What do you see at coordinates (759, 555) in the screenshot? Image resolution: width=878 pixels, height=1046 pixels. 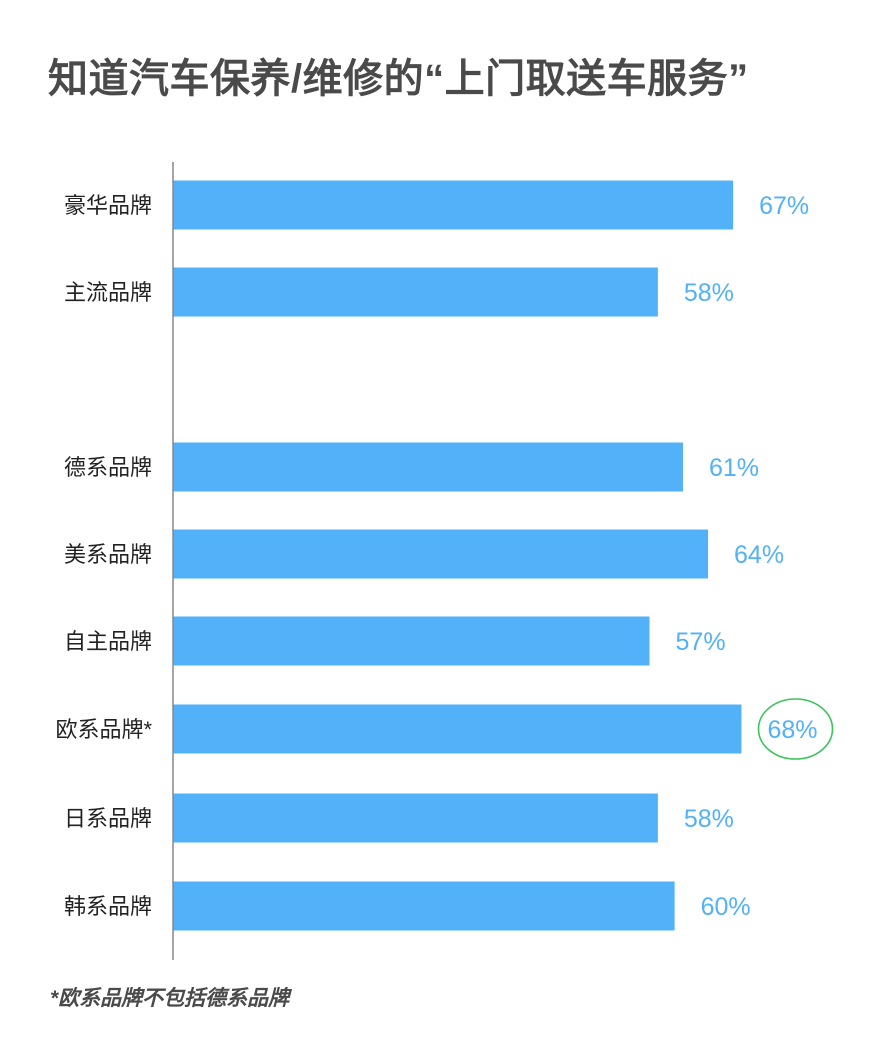 I see `value-label: 64%` at bounding box center [759, 555].